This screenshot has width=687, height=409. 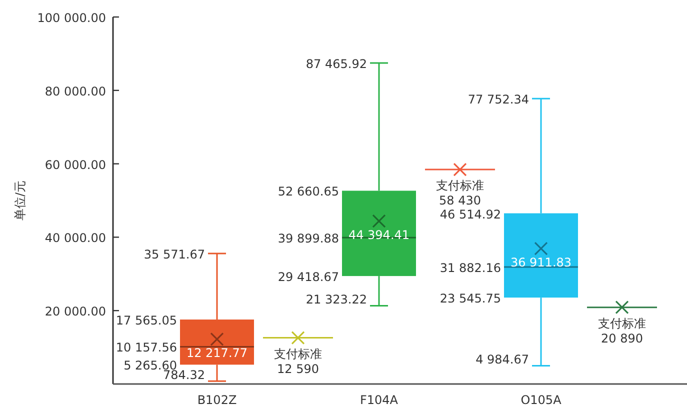 I want to click on text: 4 984.67, so click(x=502, y=359).